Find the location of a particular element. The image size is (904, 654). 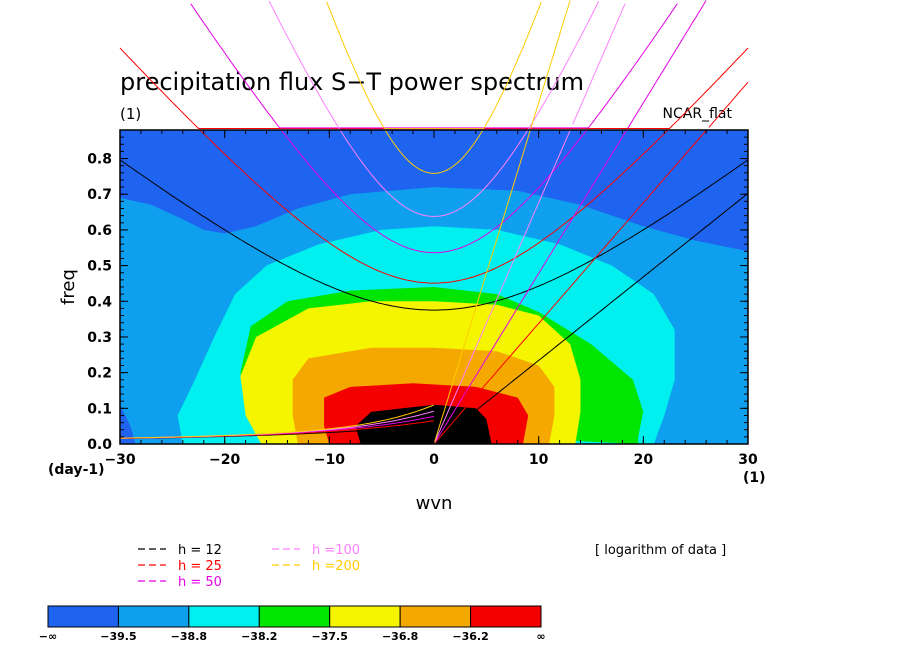

color-note: [ logarithm of data ] is located at coordinates (660, 550).